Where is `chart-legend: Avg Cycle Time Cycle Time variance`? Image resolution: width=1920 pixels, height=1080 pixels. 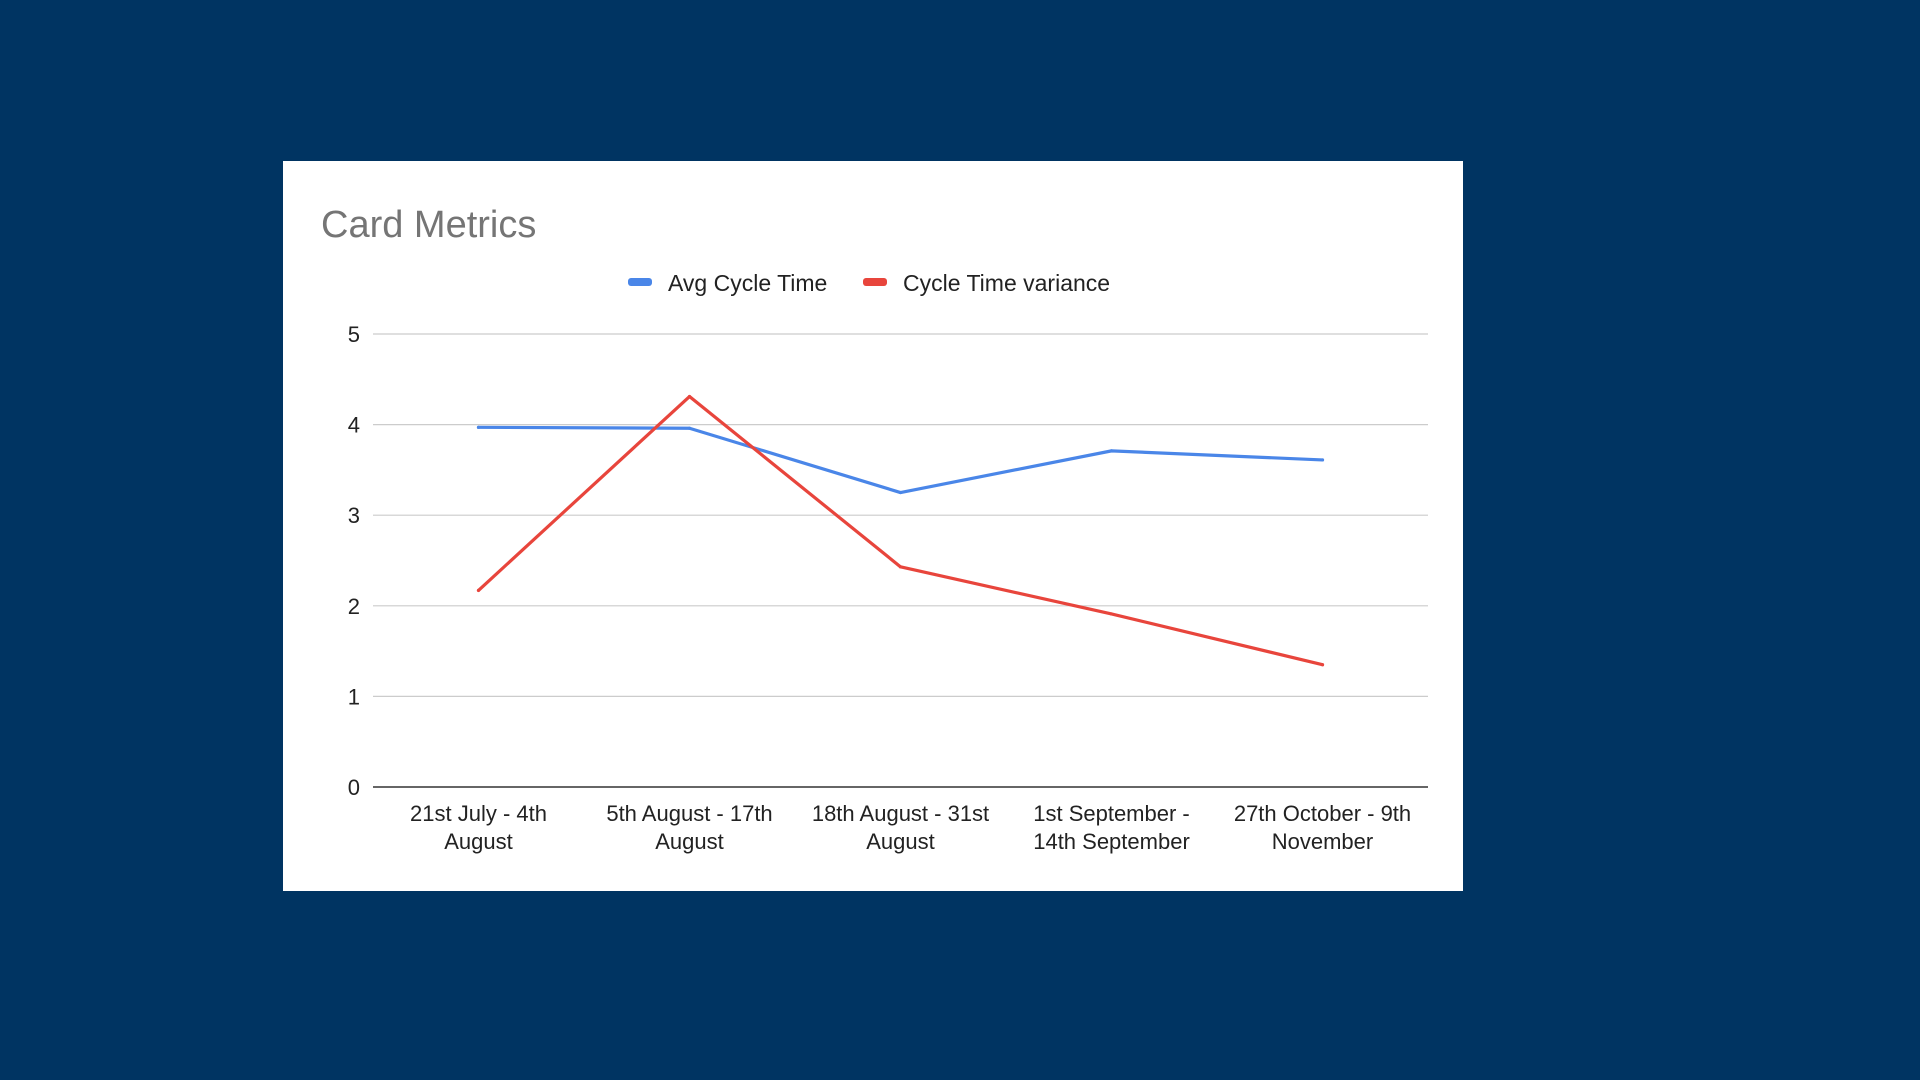 chart-legend: Avg Cycle Time Cycle Time variance is located at coordinates (869, 283).